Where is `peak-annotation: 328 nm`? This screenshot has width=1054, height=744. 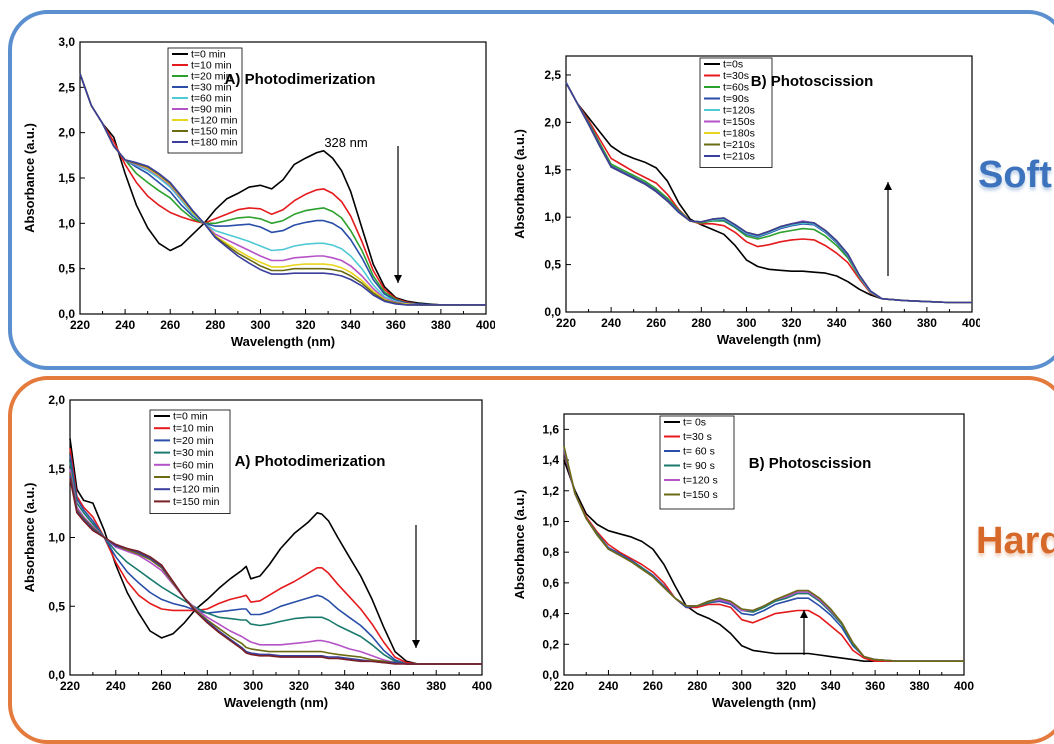 peak-annotation: 328 nm is located at coordinates (345, 142).